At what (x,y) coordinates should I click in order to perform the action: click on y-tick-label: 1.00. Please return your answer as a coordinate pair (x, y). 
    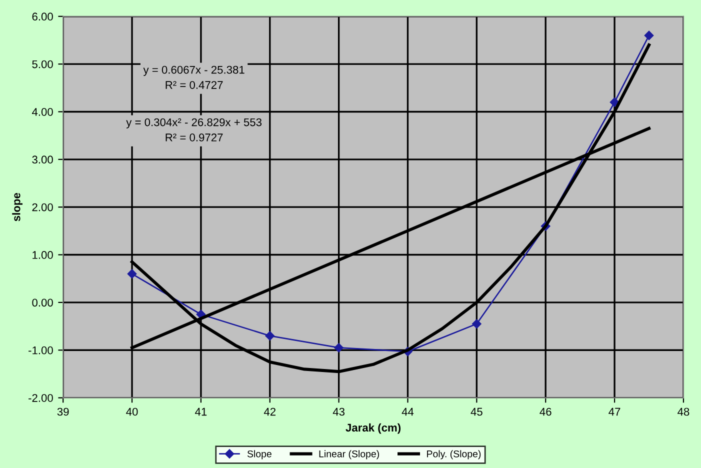
    Looking at the image, I should click on (42, 255).